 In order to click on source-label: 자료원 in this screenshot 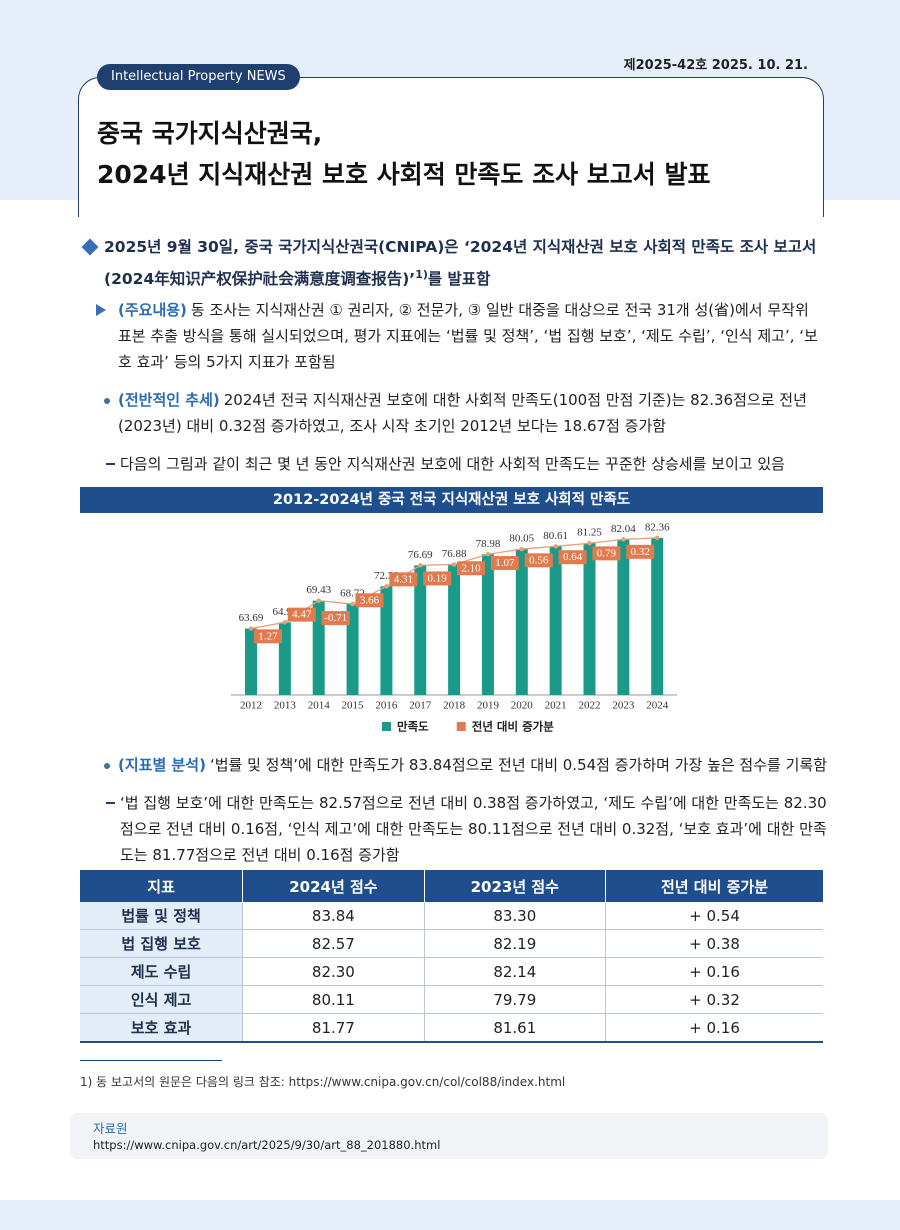, I will do `click(110, 1128)`.